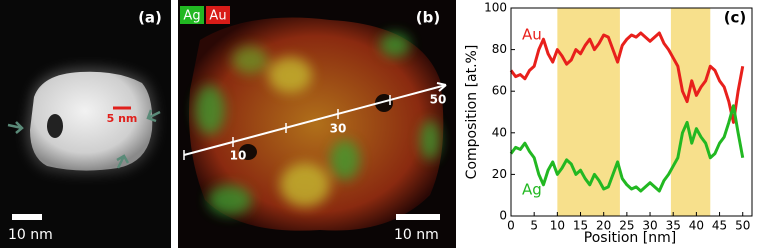  Describe the element at coordinates (338, 129) in the screenshot. I see `line-label: 30` at that location.